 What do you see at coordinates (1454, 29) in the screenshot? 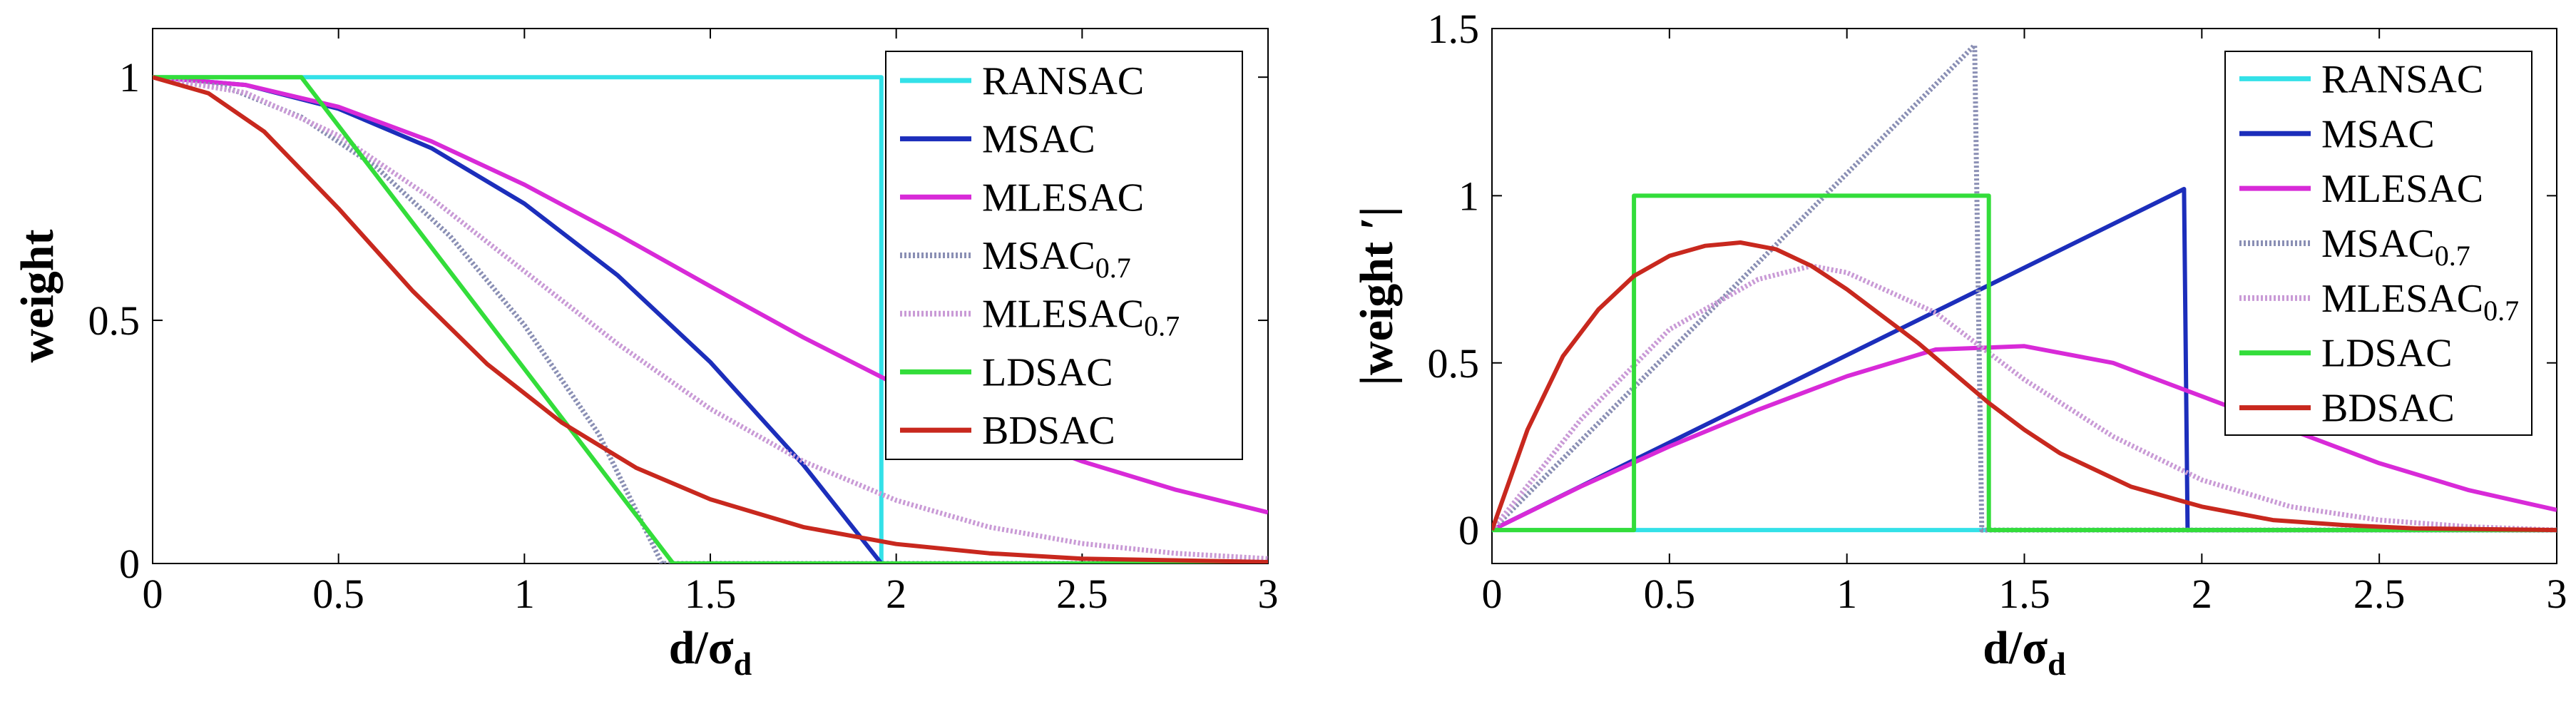
I see `y-tick-label: 1.5` at bounding box center [1454, 29].